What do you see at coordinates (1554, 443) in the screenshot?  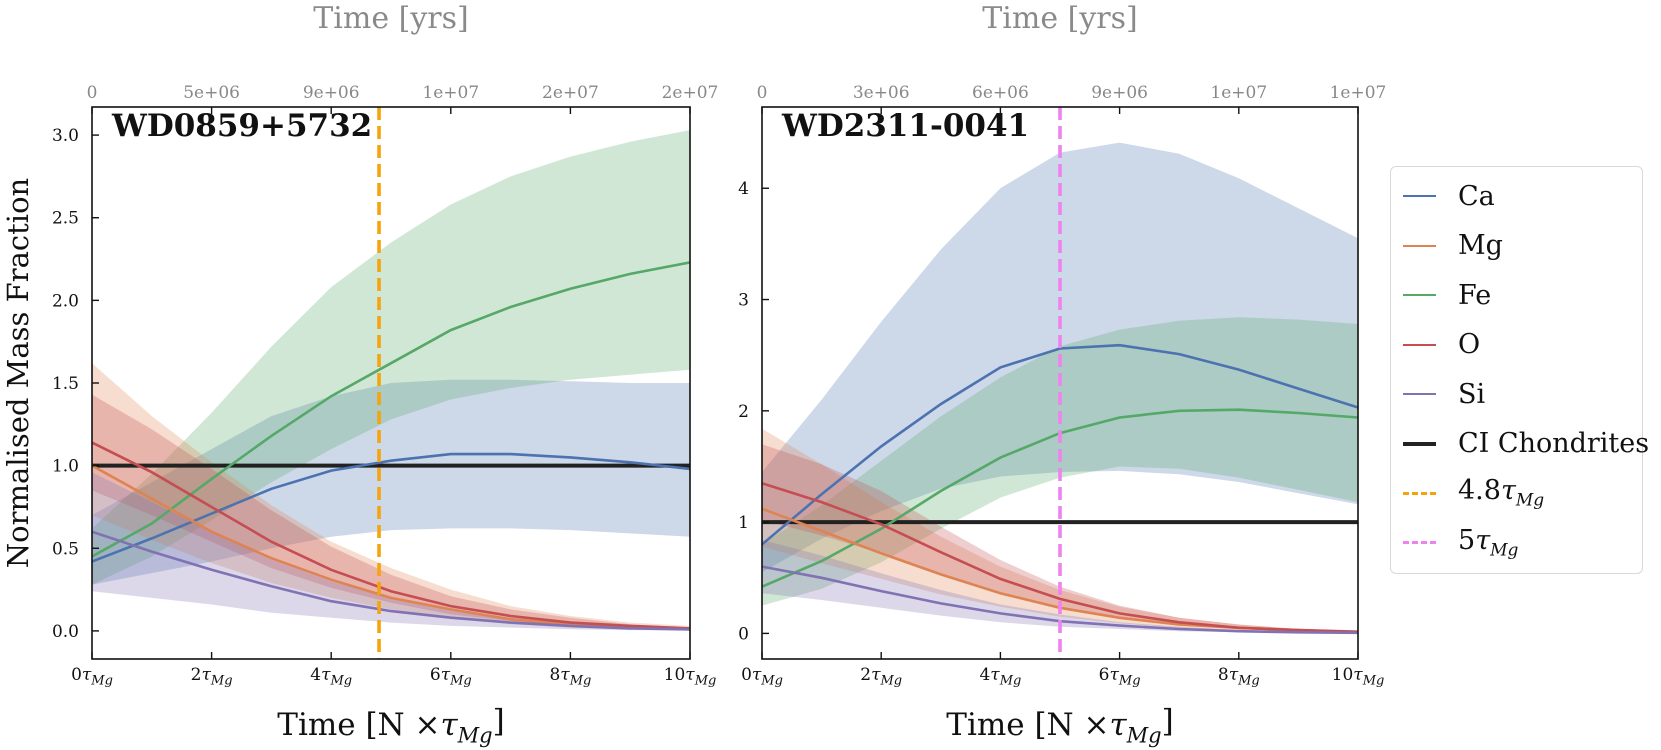 I see `legend-label: CI Chondrites` at bounding box center [1554, 443].